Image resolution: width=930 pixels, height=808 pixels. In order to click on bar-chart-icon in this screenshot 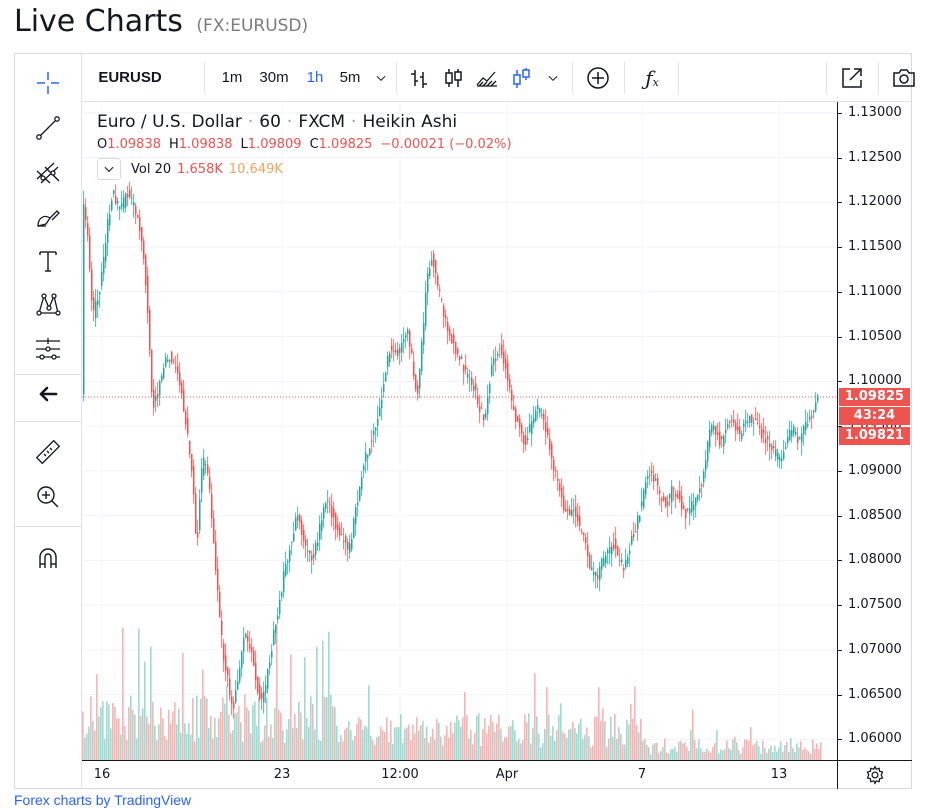, I will do `click(419, 77)`.